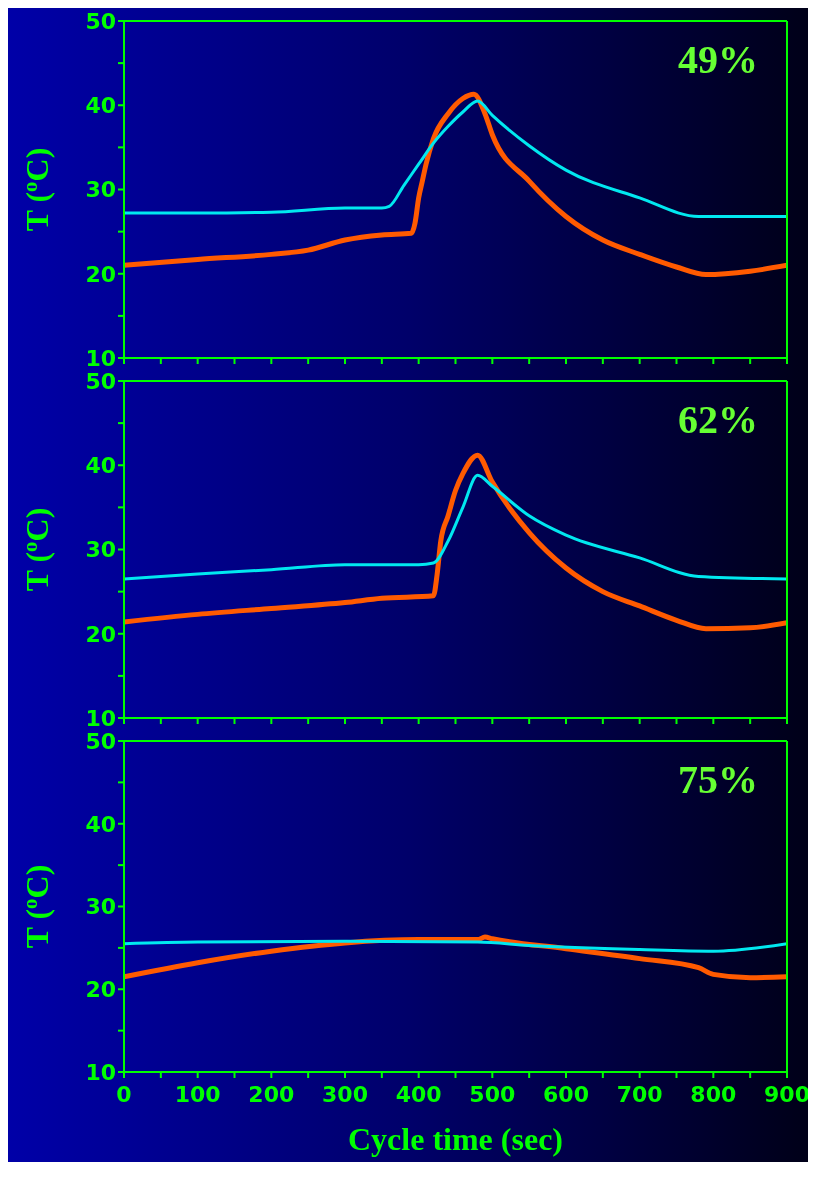  Describe the element at coordinates (124, 1094) in the screenshot. I see `x-tick-label: 0` at that location.